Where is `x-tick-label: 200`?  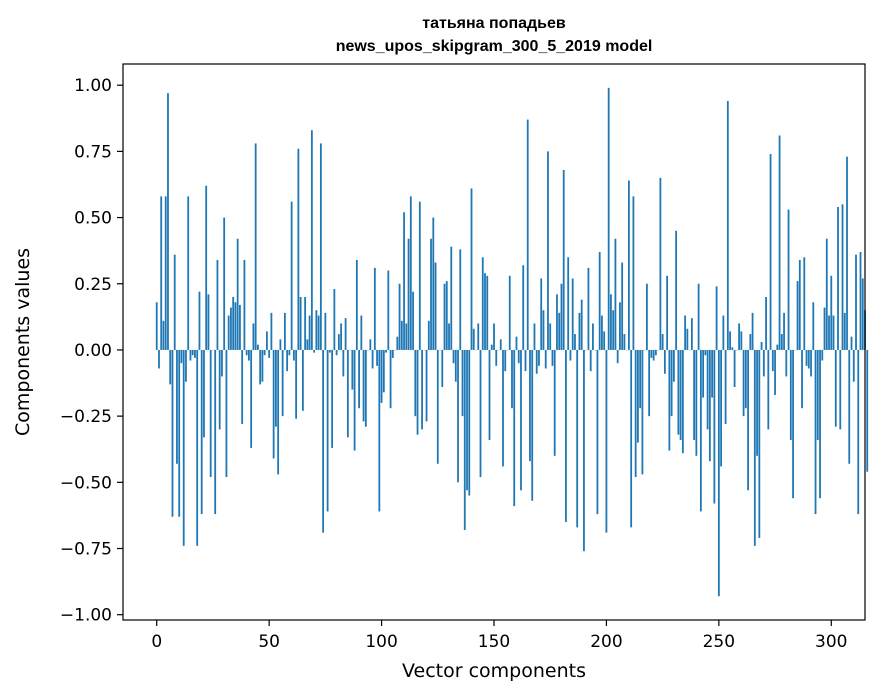 x-tick-label: 200 is located at coordinates (606, 642).